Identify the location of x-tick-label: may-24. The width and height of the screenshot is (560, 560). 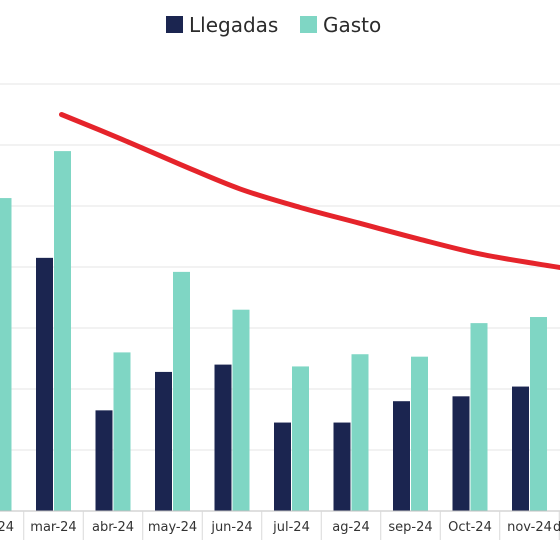
(172, 527).